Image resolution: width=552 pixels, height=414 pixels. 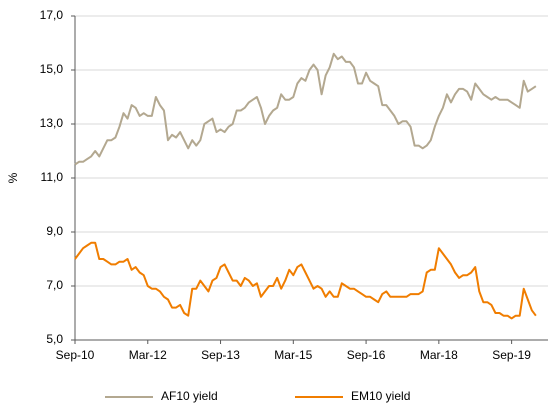 What do you see at coordinates (52, 177) in the screenshot?
I see `y-tick-label: 11,0` at bounding box center [52, 177].